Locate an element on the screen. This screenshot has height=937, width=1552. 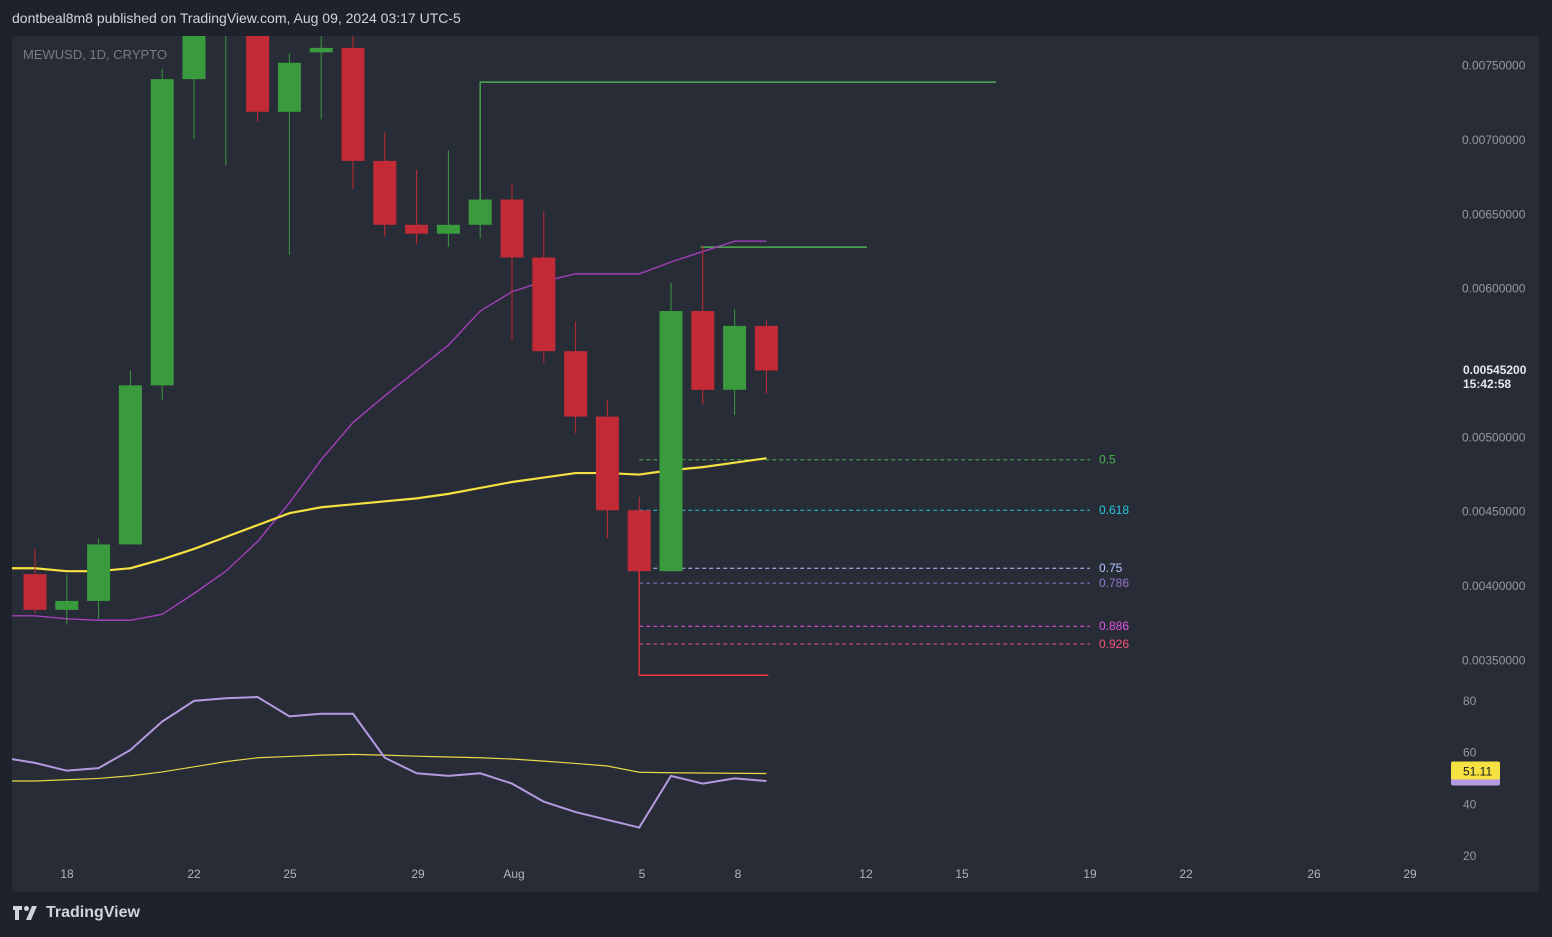
tradingview-footer: TradingView is located at coordinates (76, 913).